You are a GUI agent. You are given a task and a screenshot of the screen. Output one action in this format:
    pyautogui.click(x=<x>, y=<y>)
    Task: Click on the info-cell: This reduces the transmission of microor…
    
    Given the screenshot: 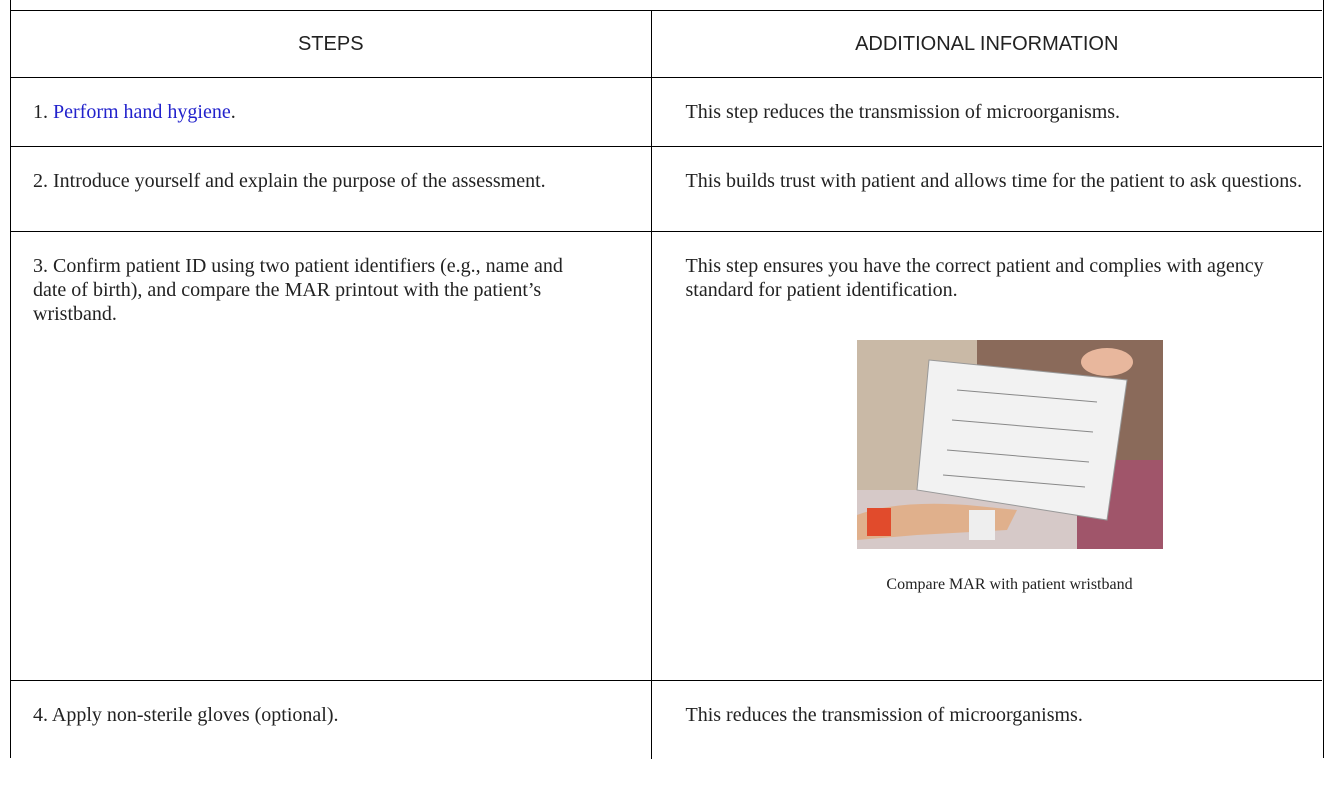 What is the action you would take?
    pyautogui.click(x=986, y=719)
    